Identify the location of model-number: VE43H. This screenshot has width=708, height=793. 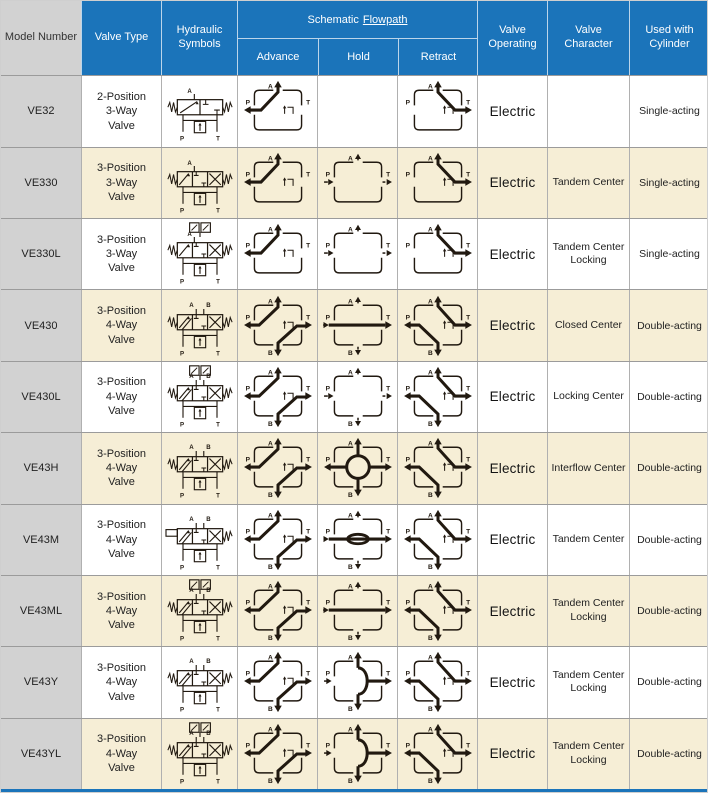
(41, 468).